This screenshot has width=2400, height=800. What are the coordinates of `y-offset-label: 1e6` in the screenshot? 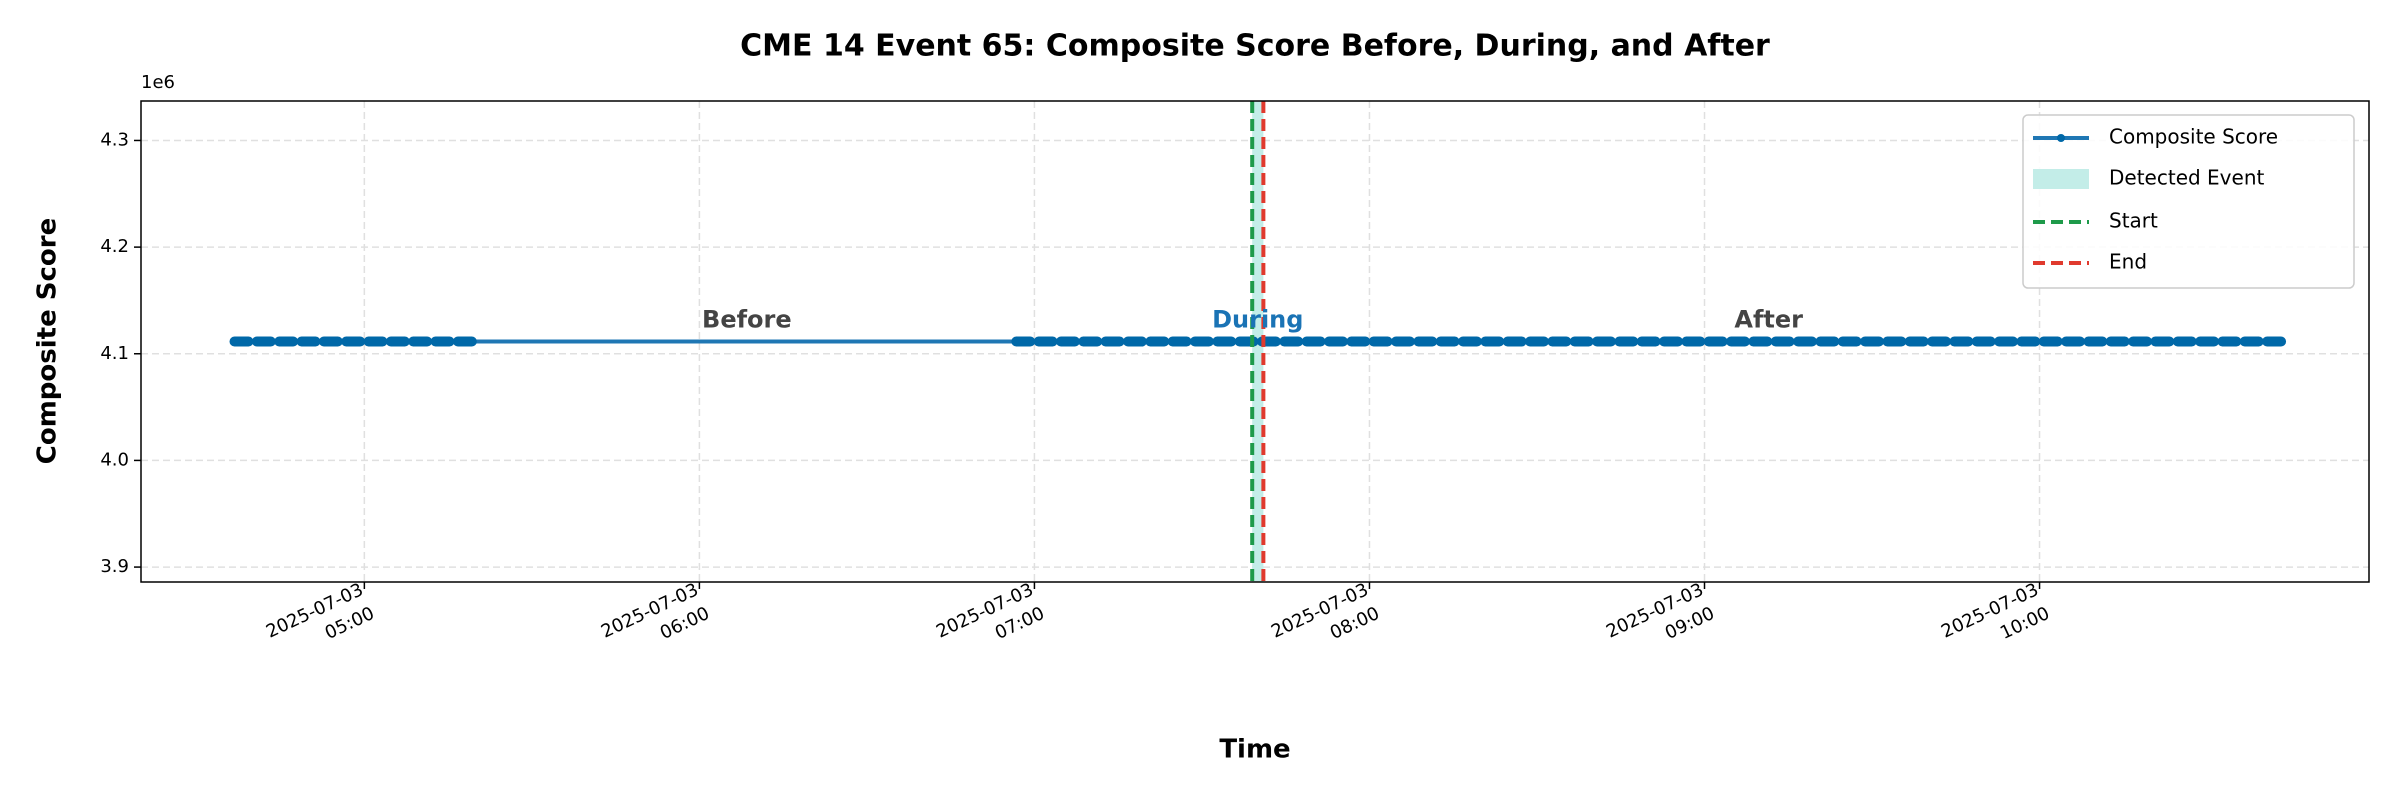 It's located at (158, 82).